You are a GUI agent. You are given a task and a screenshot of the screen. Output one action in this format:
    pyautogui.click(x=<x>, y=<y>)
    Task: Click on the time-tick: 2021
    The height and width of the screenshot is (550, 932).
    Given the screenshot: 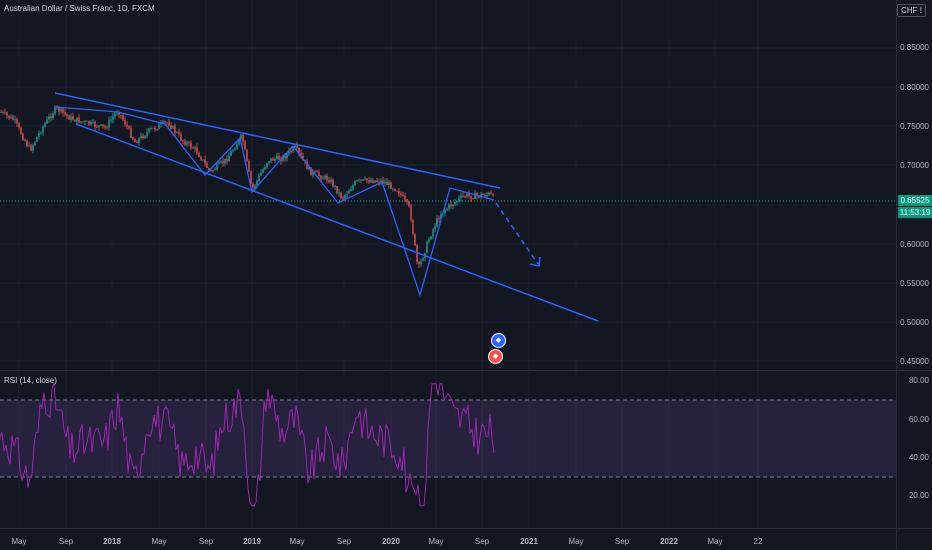 What is the action you would take?
    pyautogui.click(x=529, y=541)
    